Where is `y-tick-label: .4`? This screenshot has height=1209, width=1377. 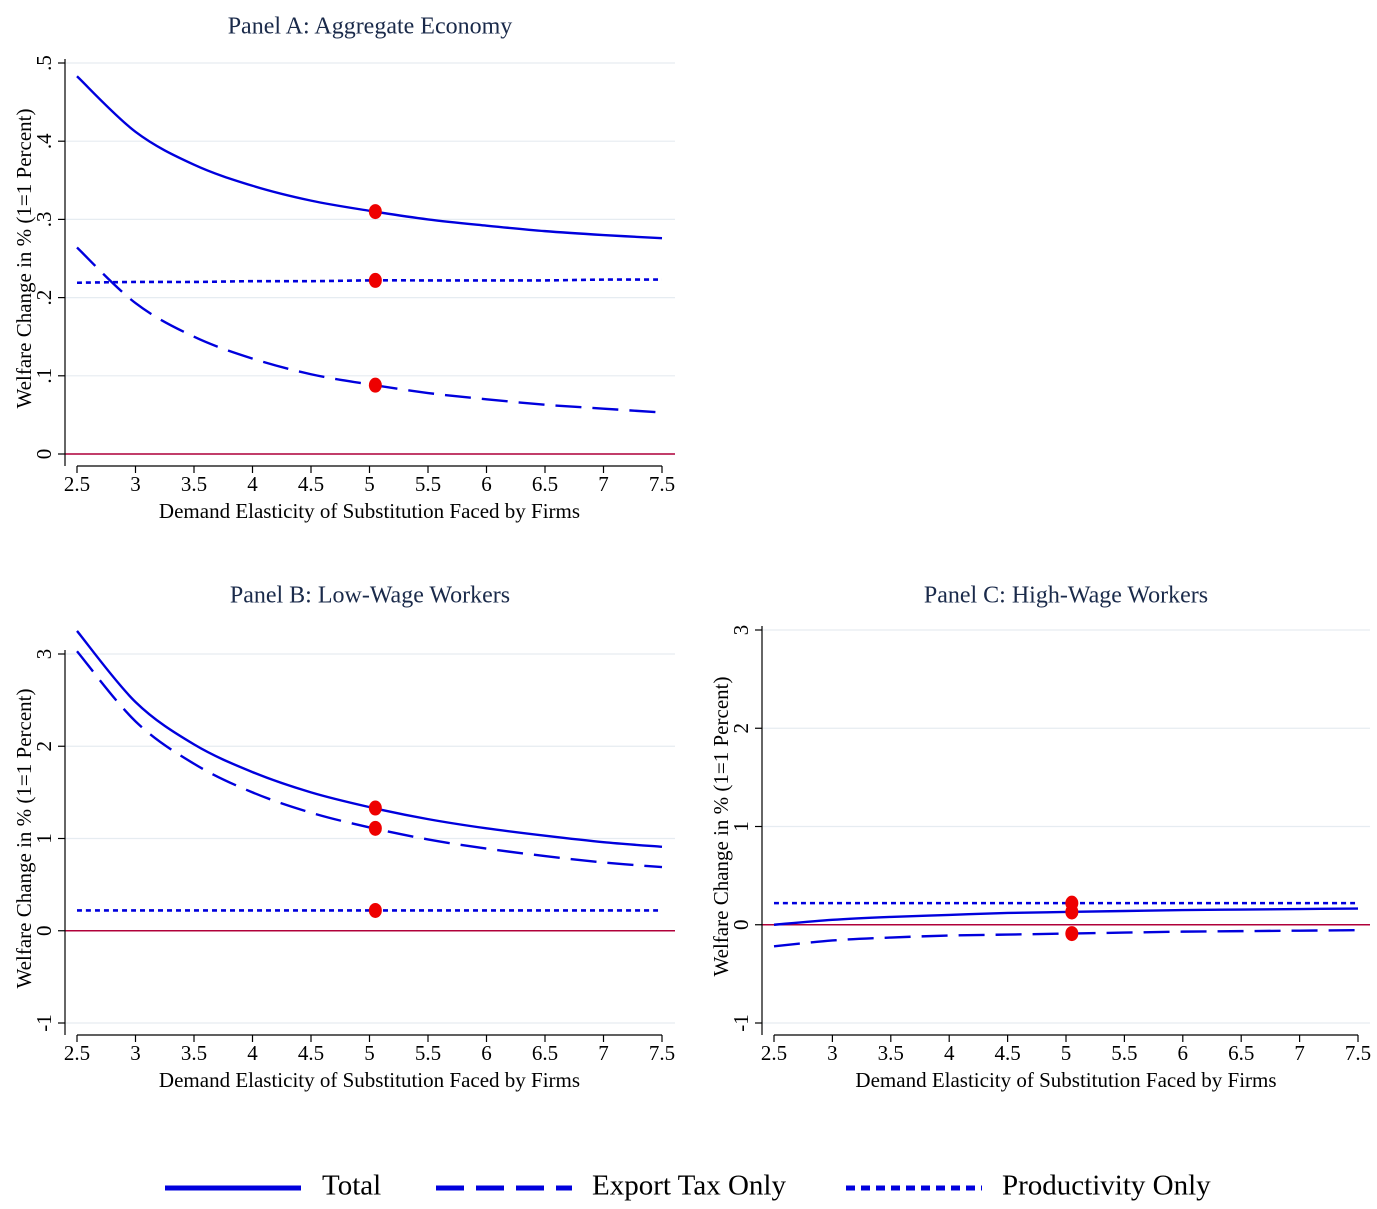 y-tick-label: .4 is located at coordinates (44, 141).